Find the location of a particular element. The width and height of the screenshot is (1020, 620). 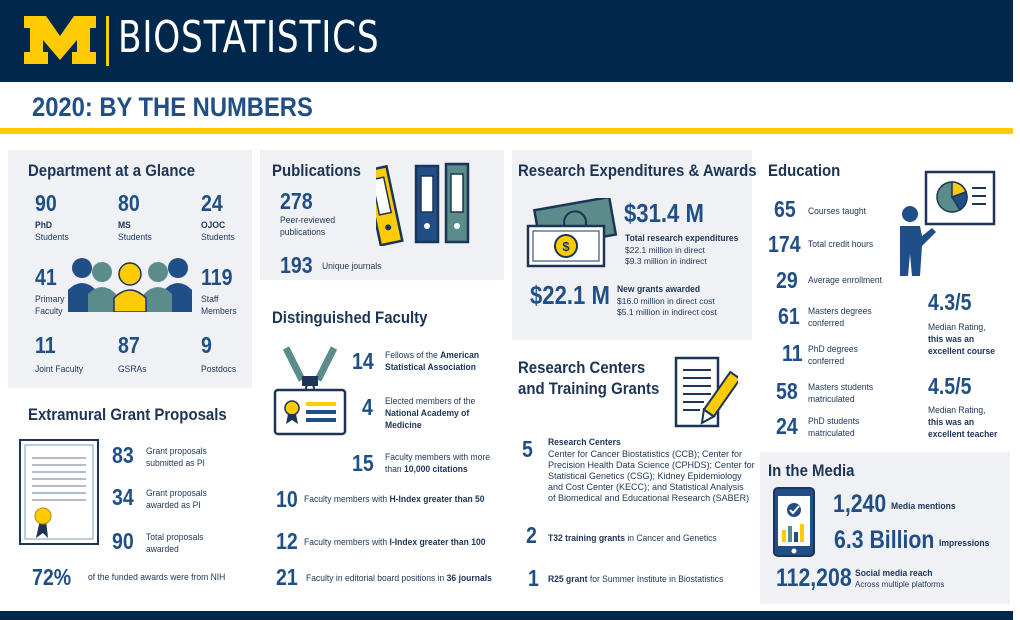

centers-title-line1: Research Centers is located at coordinates (582, 367).